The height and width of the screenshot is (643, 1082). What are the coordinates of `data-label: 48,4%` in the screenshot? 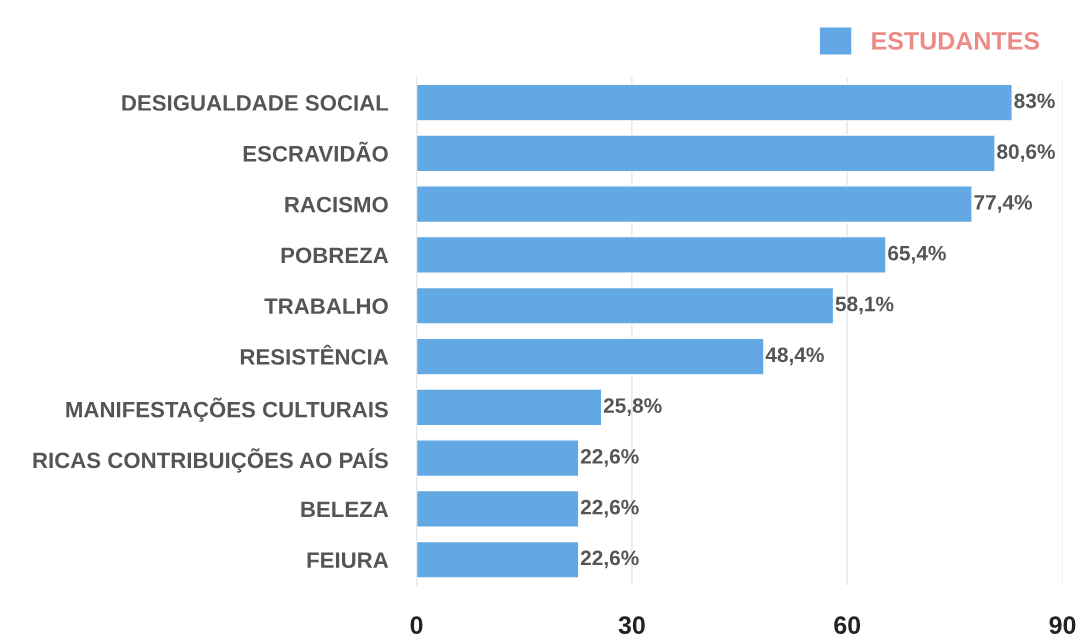 It's located at (794, 356).